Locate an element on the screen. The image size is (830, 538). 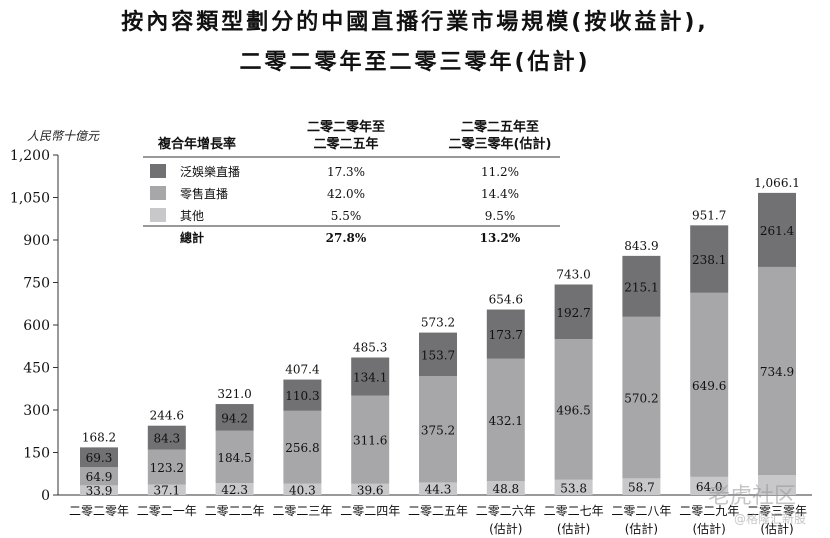
bar-segment-value-label: 84.3 is located at coordinates (166, 439).